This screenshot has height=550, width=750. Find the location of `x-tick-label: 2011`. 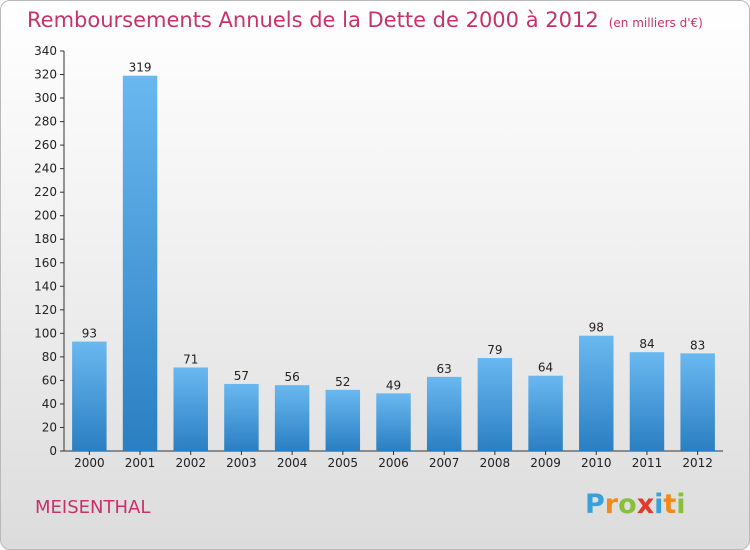

x-tick-label: 2011 is located at coordinates (647, 463).